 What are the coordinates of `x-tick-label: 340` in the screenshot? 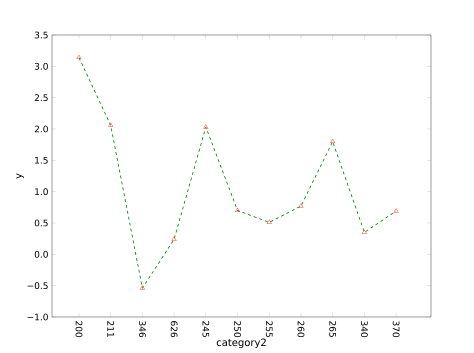 It's located at (364, 329).